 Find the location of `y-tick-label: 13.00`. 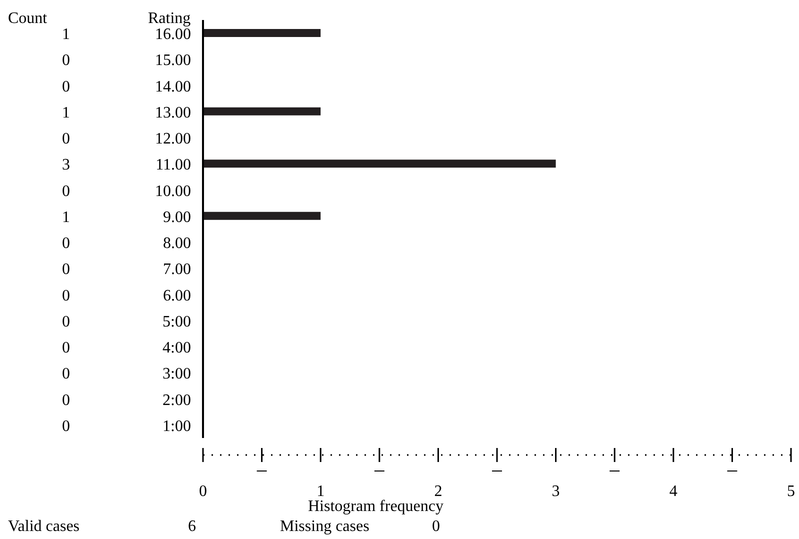

y-tick-label: 13.00 is located at coordinates (173, 113).